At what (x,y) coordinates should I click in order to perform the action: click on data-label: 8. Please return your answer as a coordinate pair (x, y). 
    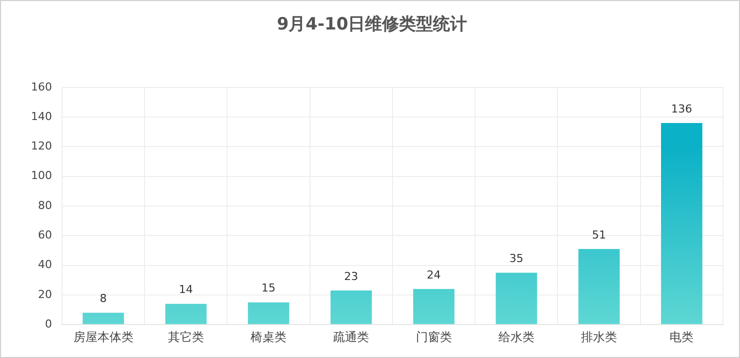
    Looking at the image, I should click on (103, 299).